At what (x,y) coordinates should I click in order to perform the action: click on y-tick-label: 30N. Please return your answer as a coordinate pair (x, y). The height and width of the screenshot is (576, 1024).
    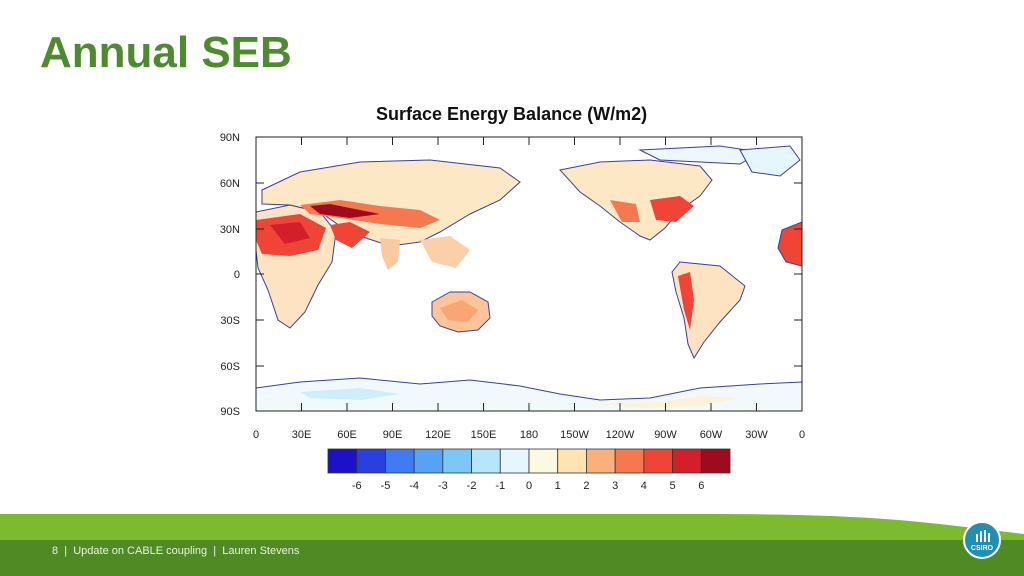
    Looking at the image, I should click on (230, 230).